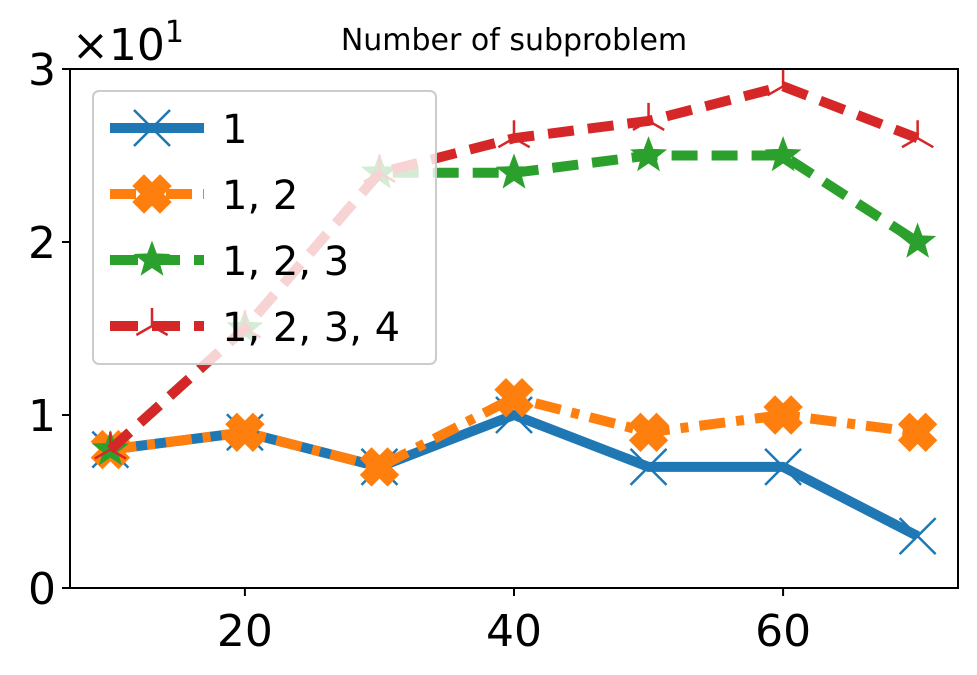 The width and height of the screenshot is (977, 675). I want to click on legend-entry-3: 1, 2, 3, so click(229, 262).